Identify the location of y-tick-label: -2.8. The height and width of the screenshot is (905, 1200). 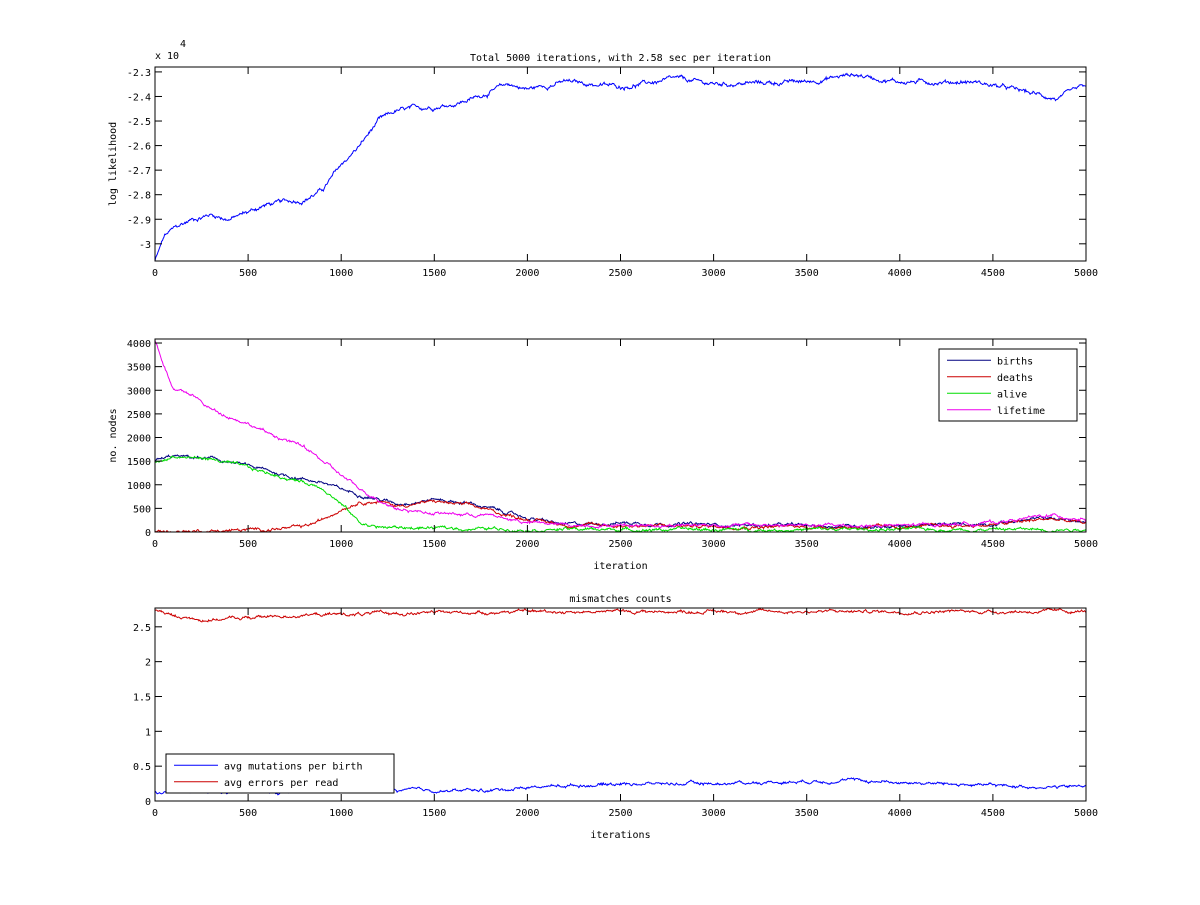
(139, 196).